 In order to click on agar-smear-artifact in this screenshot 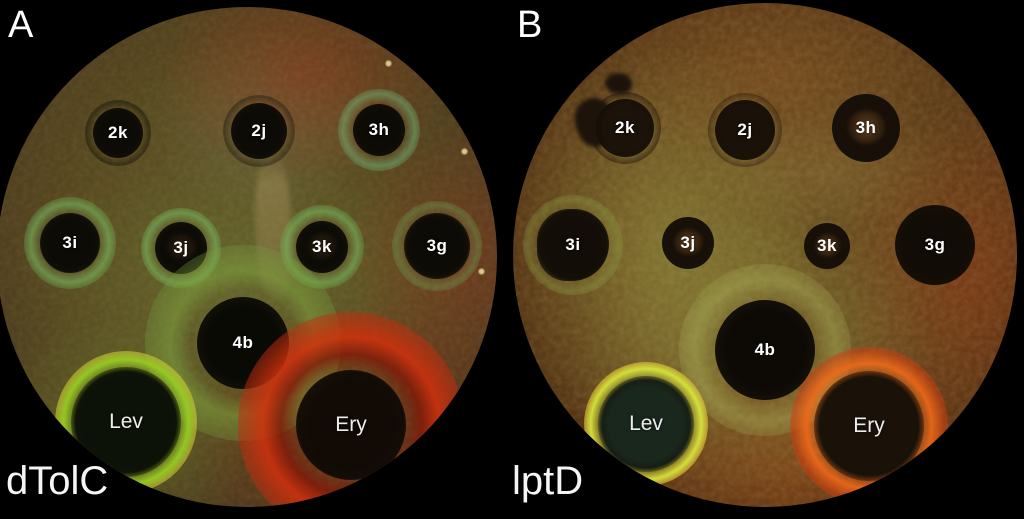, I will do `click(273, 226)`.